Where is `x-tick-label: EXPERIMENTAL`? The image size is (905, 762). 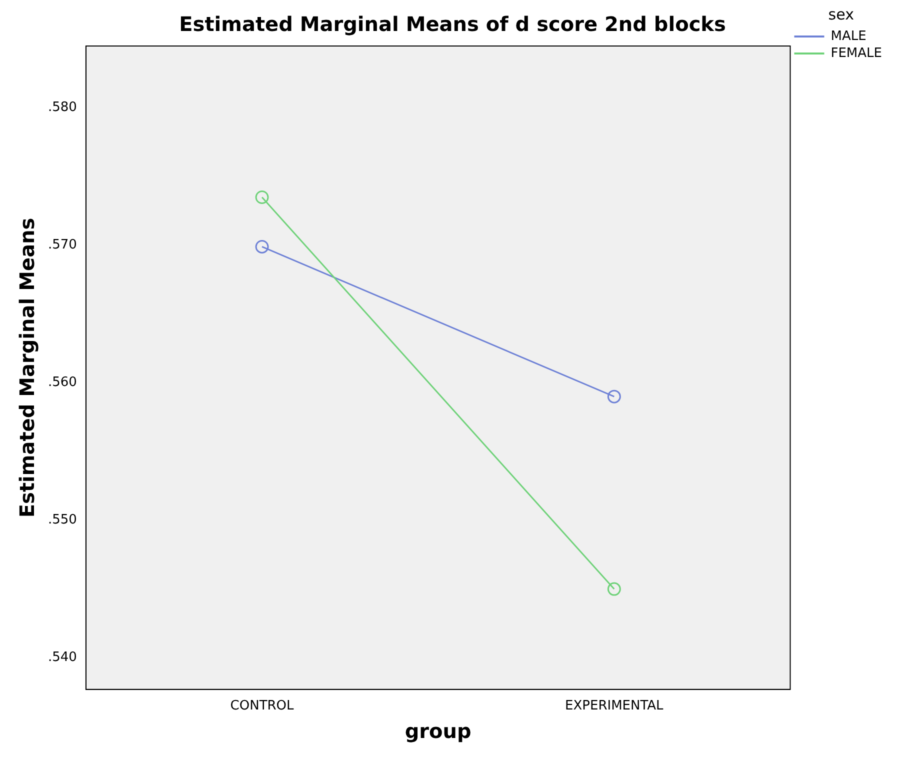
x-tick-label: EXPERIMENTAL is located at coordinates (614, 706).